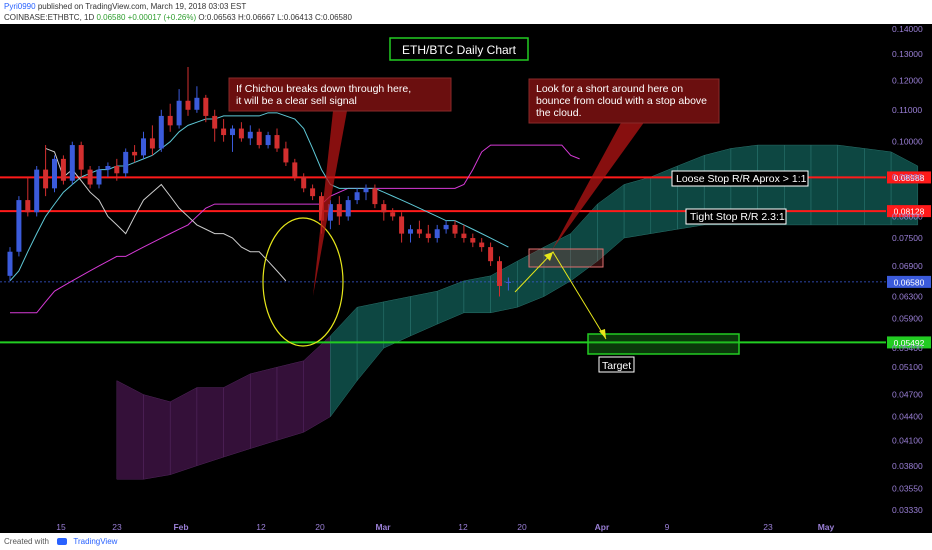 Image resolution: width=932 pixels, height=550 pixels. What do you see at coordinates (548, 256) in the screenshot?
I see `arrow-up-head` at bounding box center [548, 256].